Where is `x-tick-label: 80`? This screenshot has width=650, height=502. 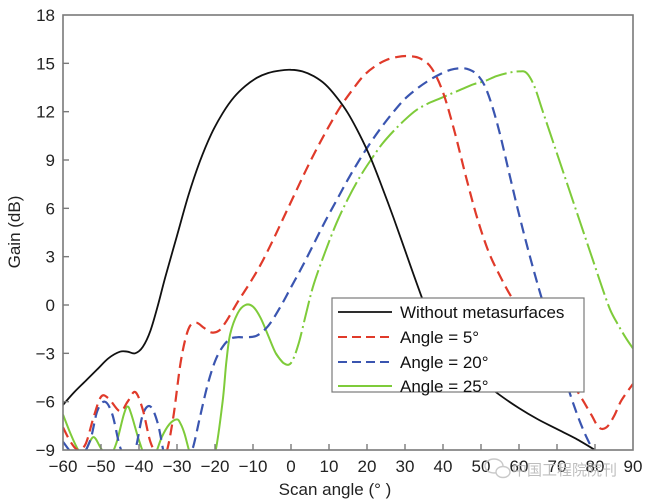
x-tick-label: 80 is located at coordinates (595, 466).